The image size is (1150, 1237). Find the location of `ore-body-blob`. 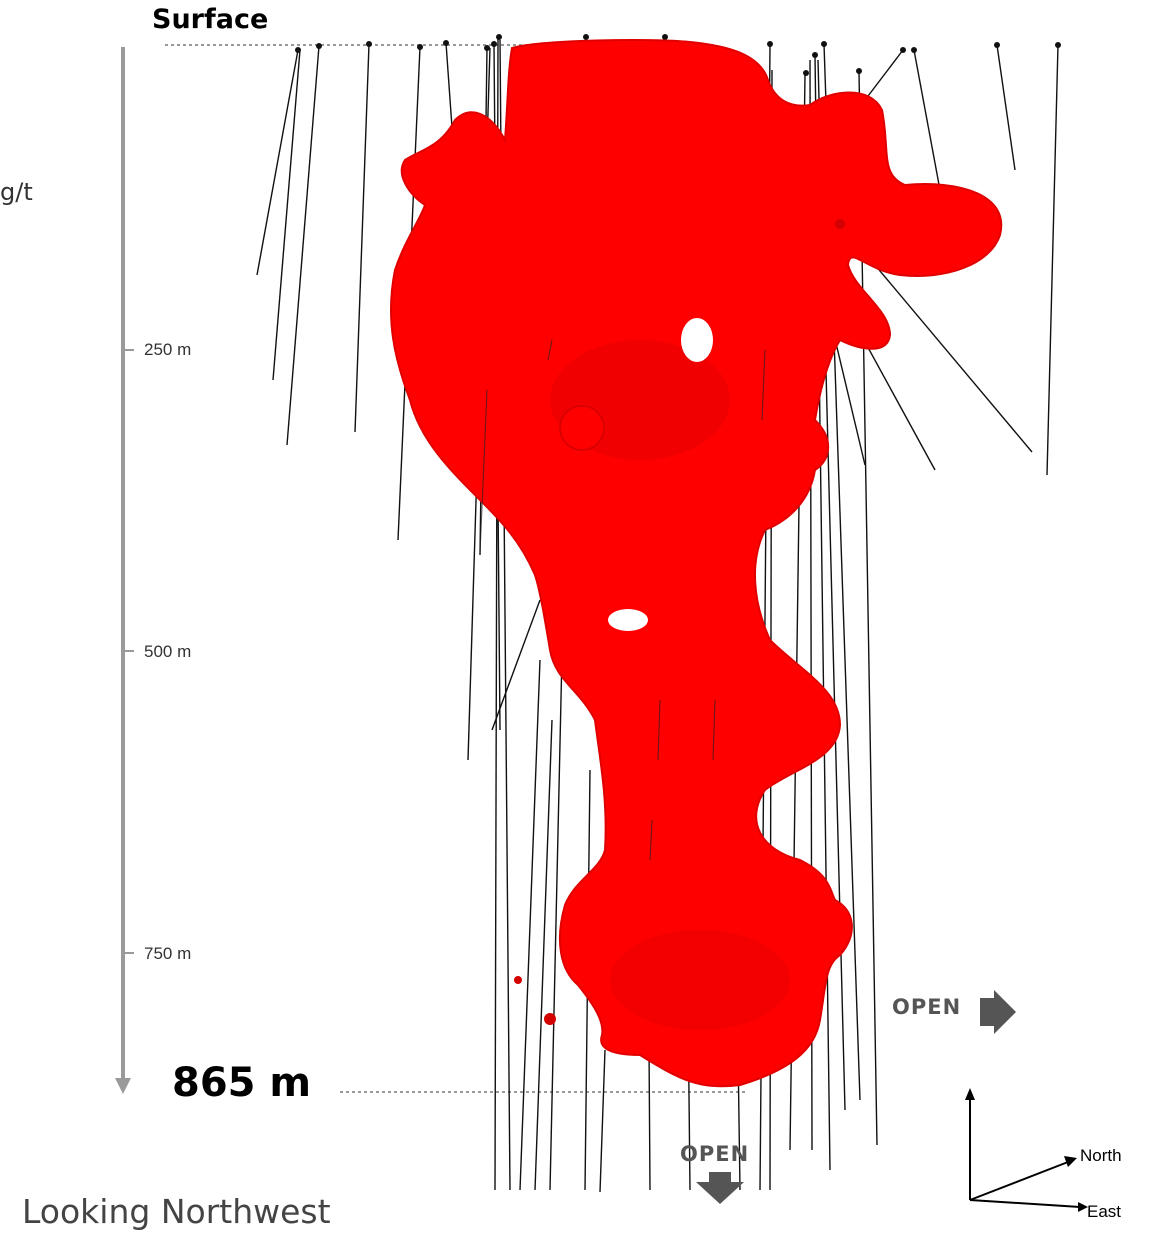

ore-body-blob is located at coordinates (582, 428).